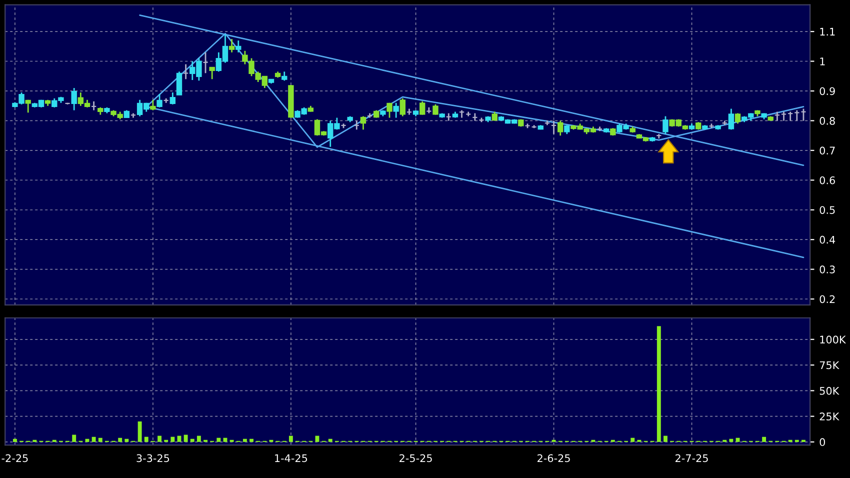  Describe the element at coordinates (827, 180) in the screenshot. I see `y-tick-label: 0.6` at that location.